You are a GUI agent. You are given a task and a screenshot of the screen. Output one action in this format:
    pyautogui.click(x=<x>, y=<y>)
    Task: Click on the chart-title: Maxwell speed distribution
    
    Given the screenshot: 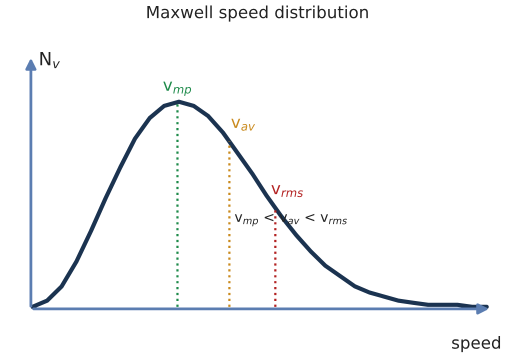 What is the action you would take?
    pyautogui.click(x=257, y=13)
    